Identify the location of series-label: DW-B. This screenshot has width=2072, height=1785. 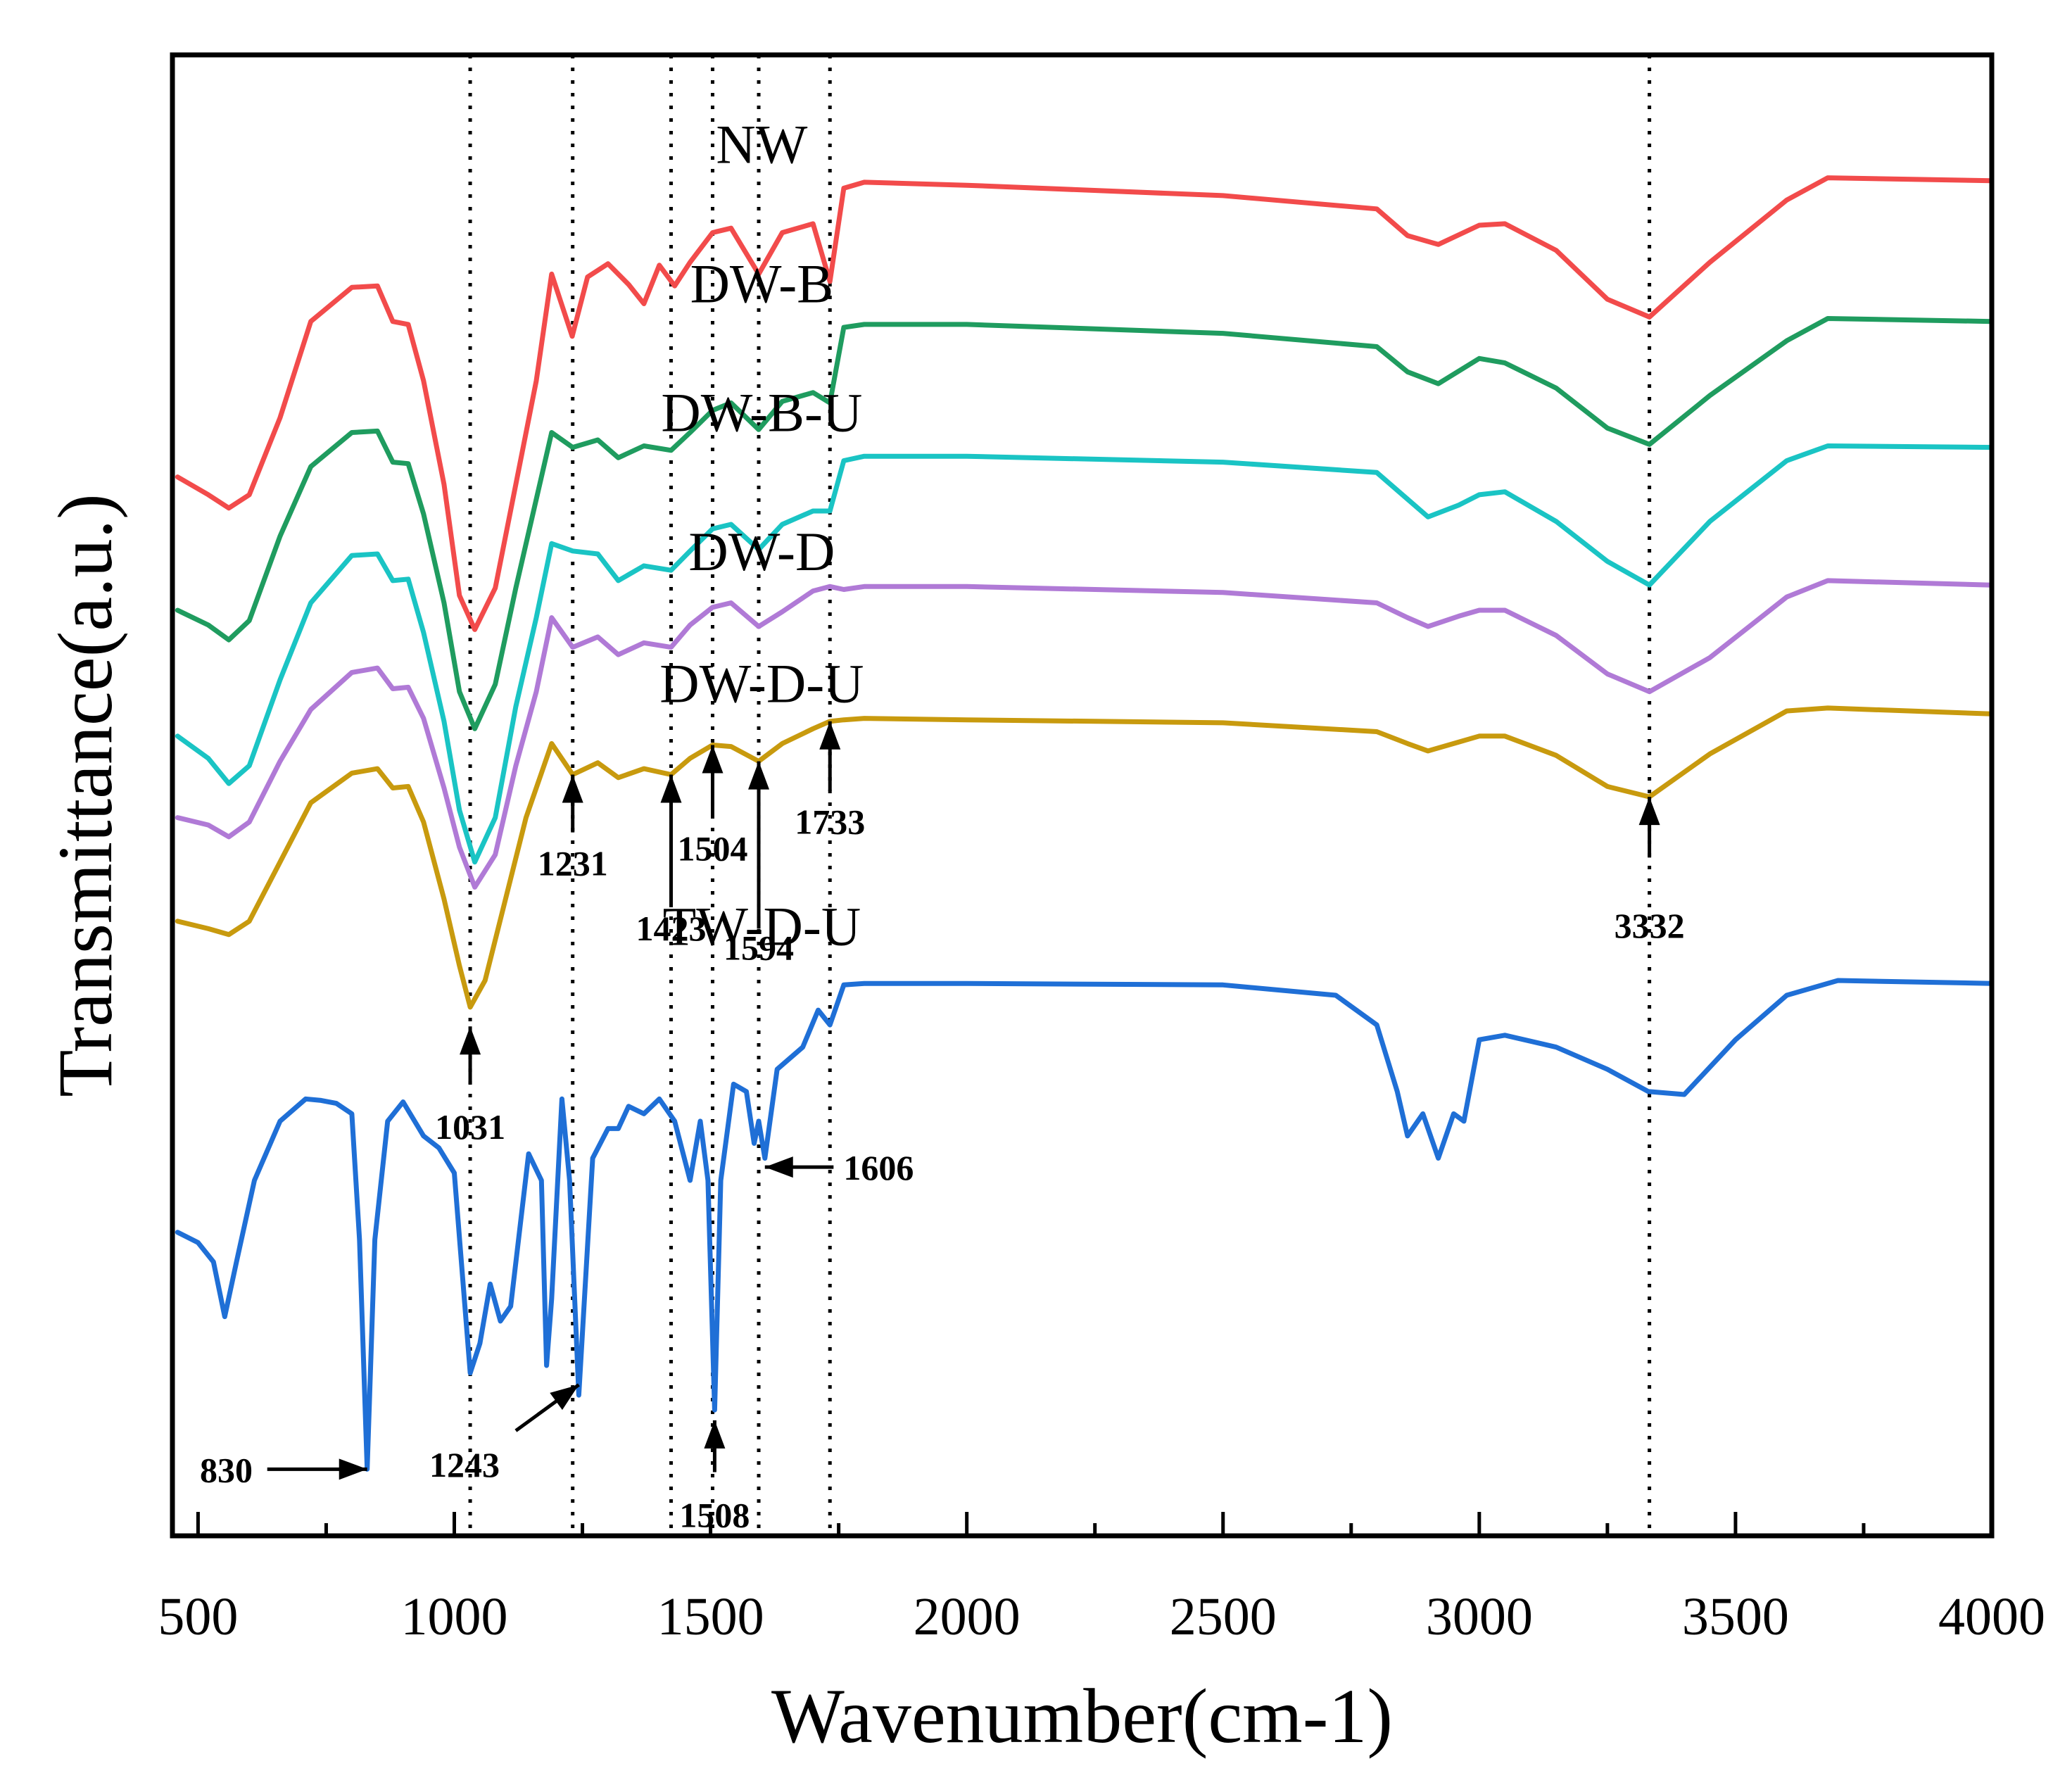
(762, 283).